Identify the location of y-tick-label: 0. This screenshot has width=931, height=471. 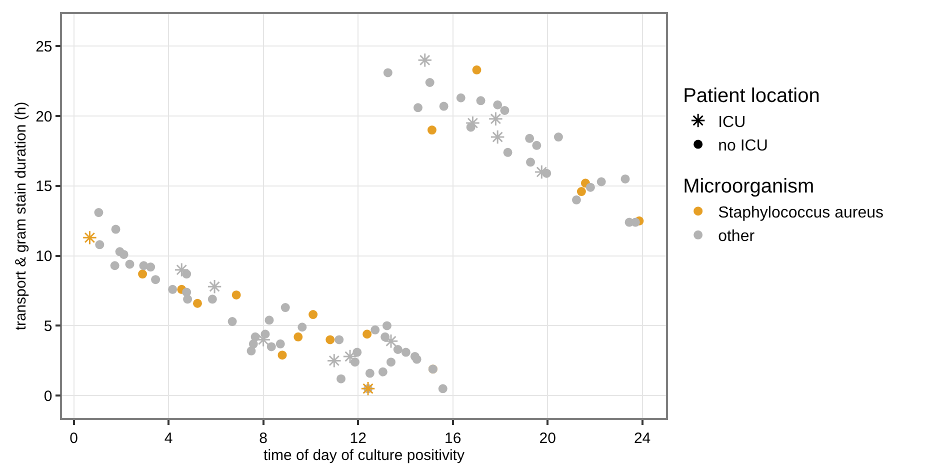
(48, 396).